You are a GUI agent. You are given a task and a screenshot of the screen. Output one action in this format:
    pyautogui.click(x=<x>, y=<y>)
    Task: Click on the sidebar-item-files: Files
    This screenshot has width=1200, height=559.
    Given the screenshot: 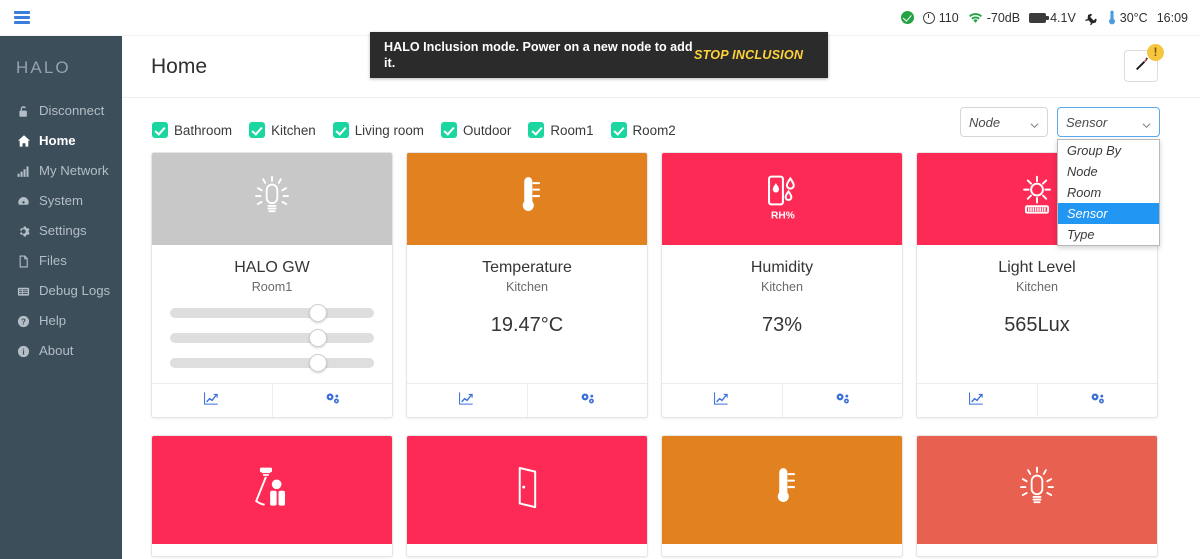 What is the action you would take?
    pyautogui.click(x=61, y=261)
    